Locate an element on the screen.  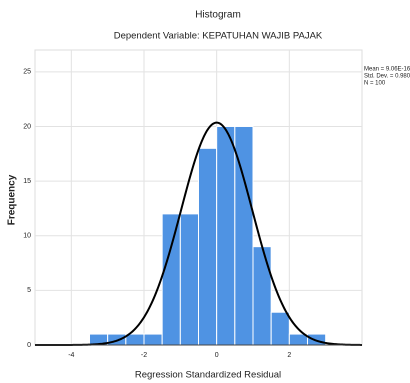
y-tick-label: 20 is located at coordinates (27, 126).